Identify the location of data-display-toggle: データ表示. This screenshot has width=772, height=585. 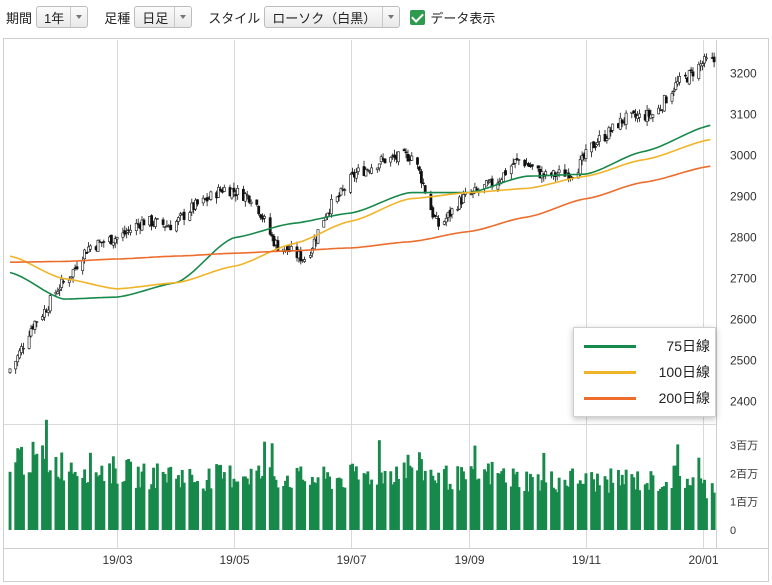
(452, 17).